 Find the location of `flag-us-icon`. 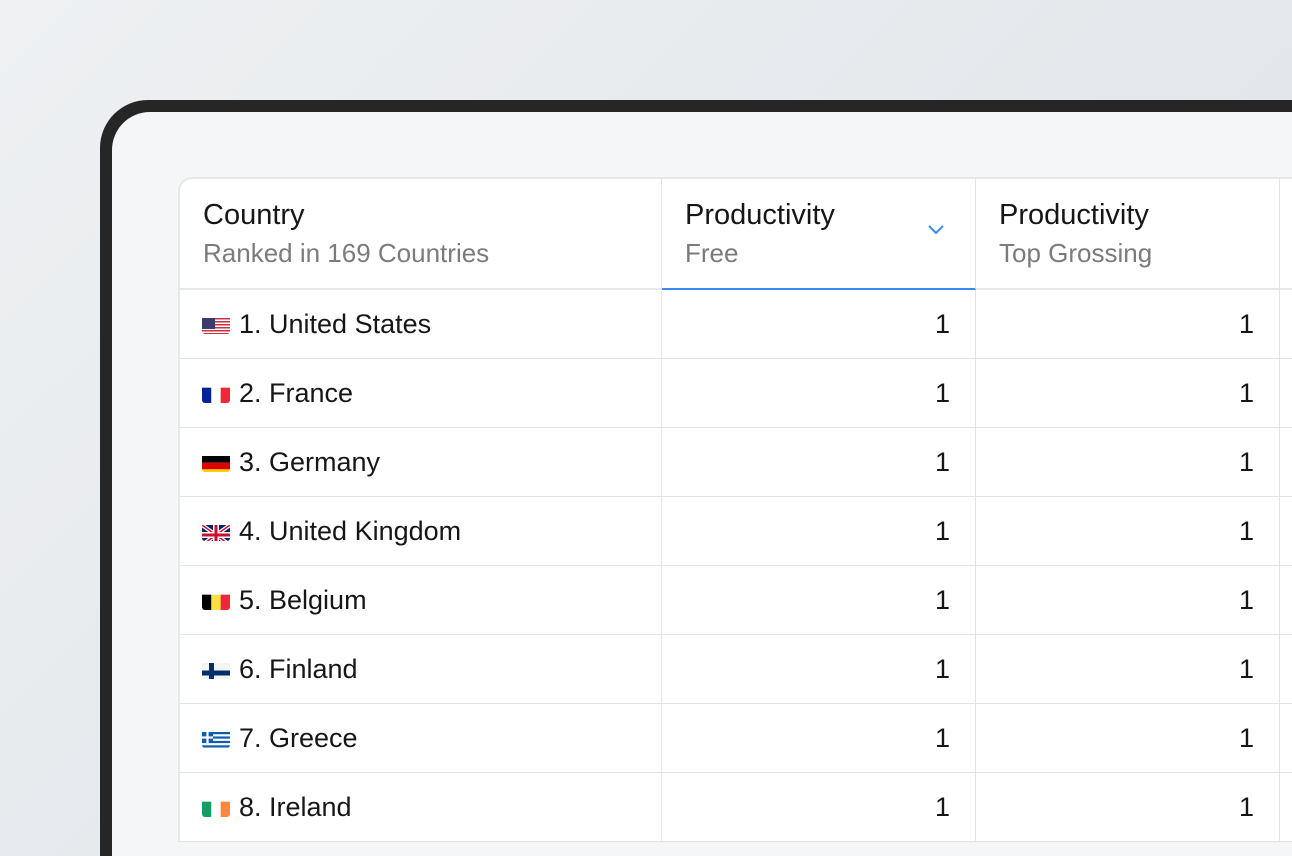

flag-us-icon is located at coordinates (216, 324).